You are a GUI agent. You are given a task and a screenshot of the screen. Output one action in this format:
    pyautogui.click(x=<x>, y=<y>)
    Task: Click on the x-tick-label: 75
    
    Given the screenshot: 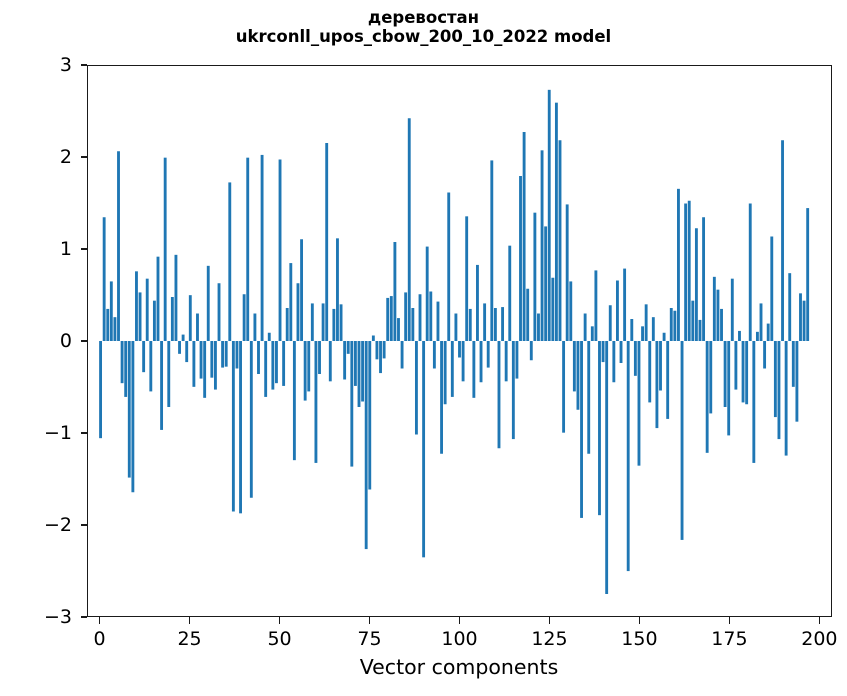 What is the action you would take?
    pyautogui.click(x=369, y=639)
    